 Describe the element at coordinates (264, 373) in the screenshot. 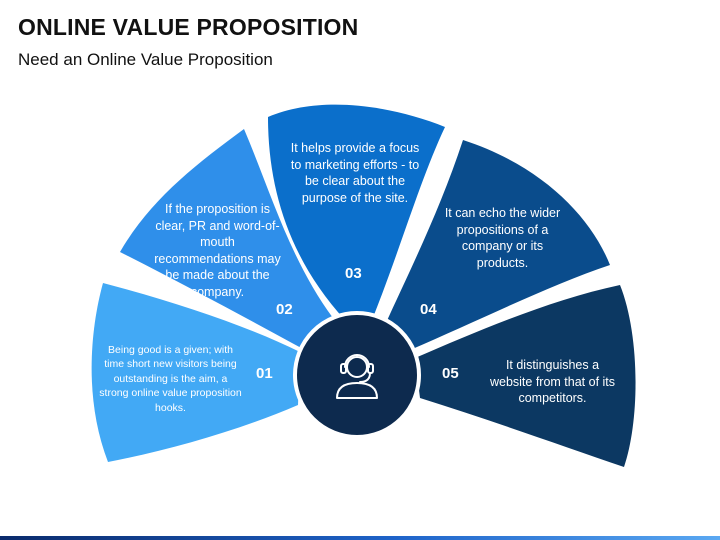

I see `segment-01-number: 01` at that location.